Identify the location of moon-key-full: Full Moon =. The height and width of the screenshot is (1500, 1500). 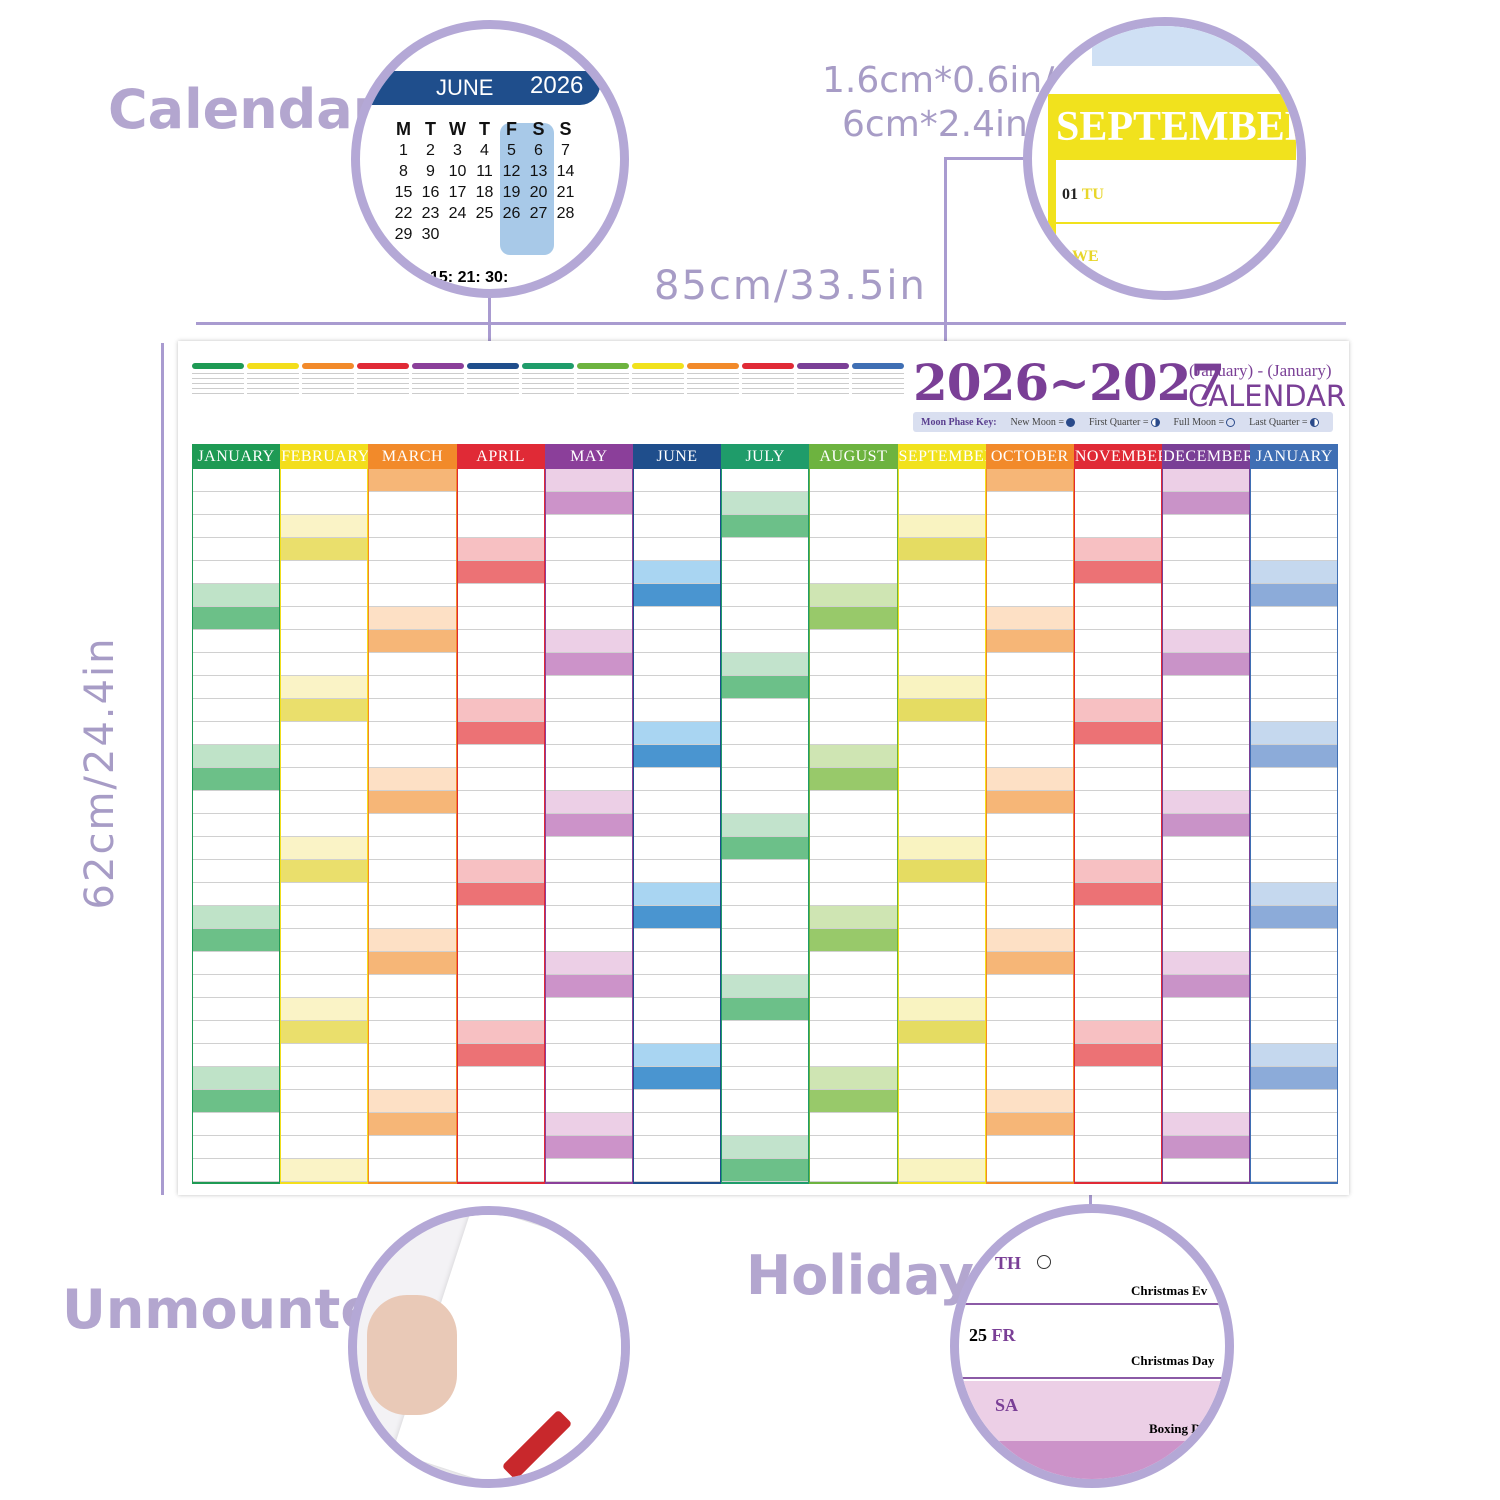
(1205, 422).